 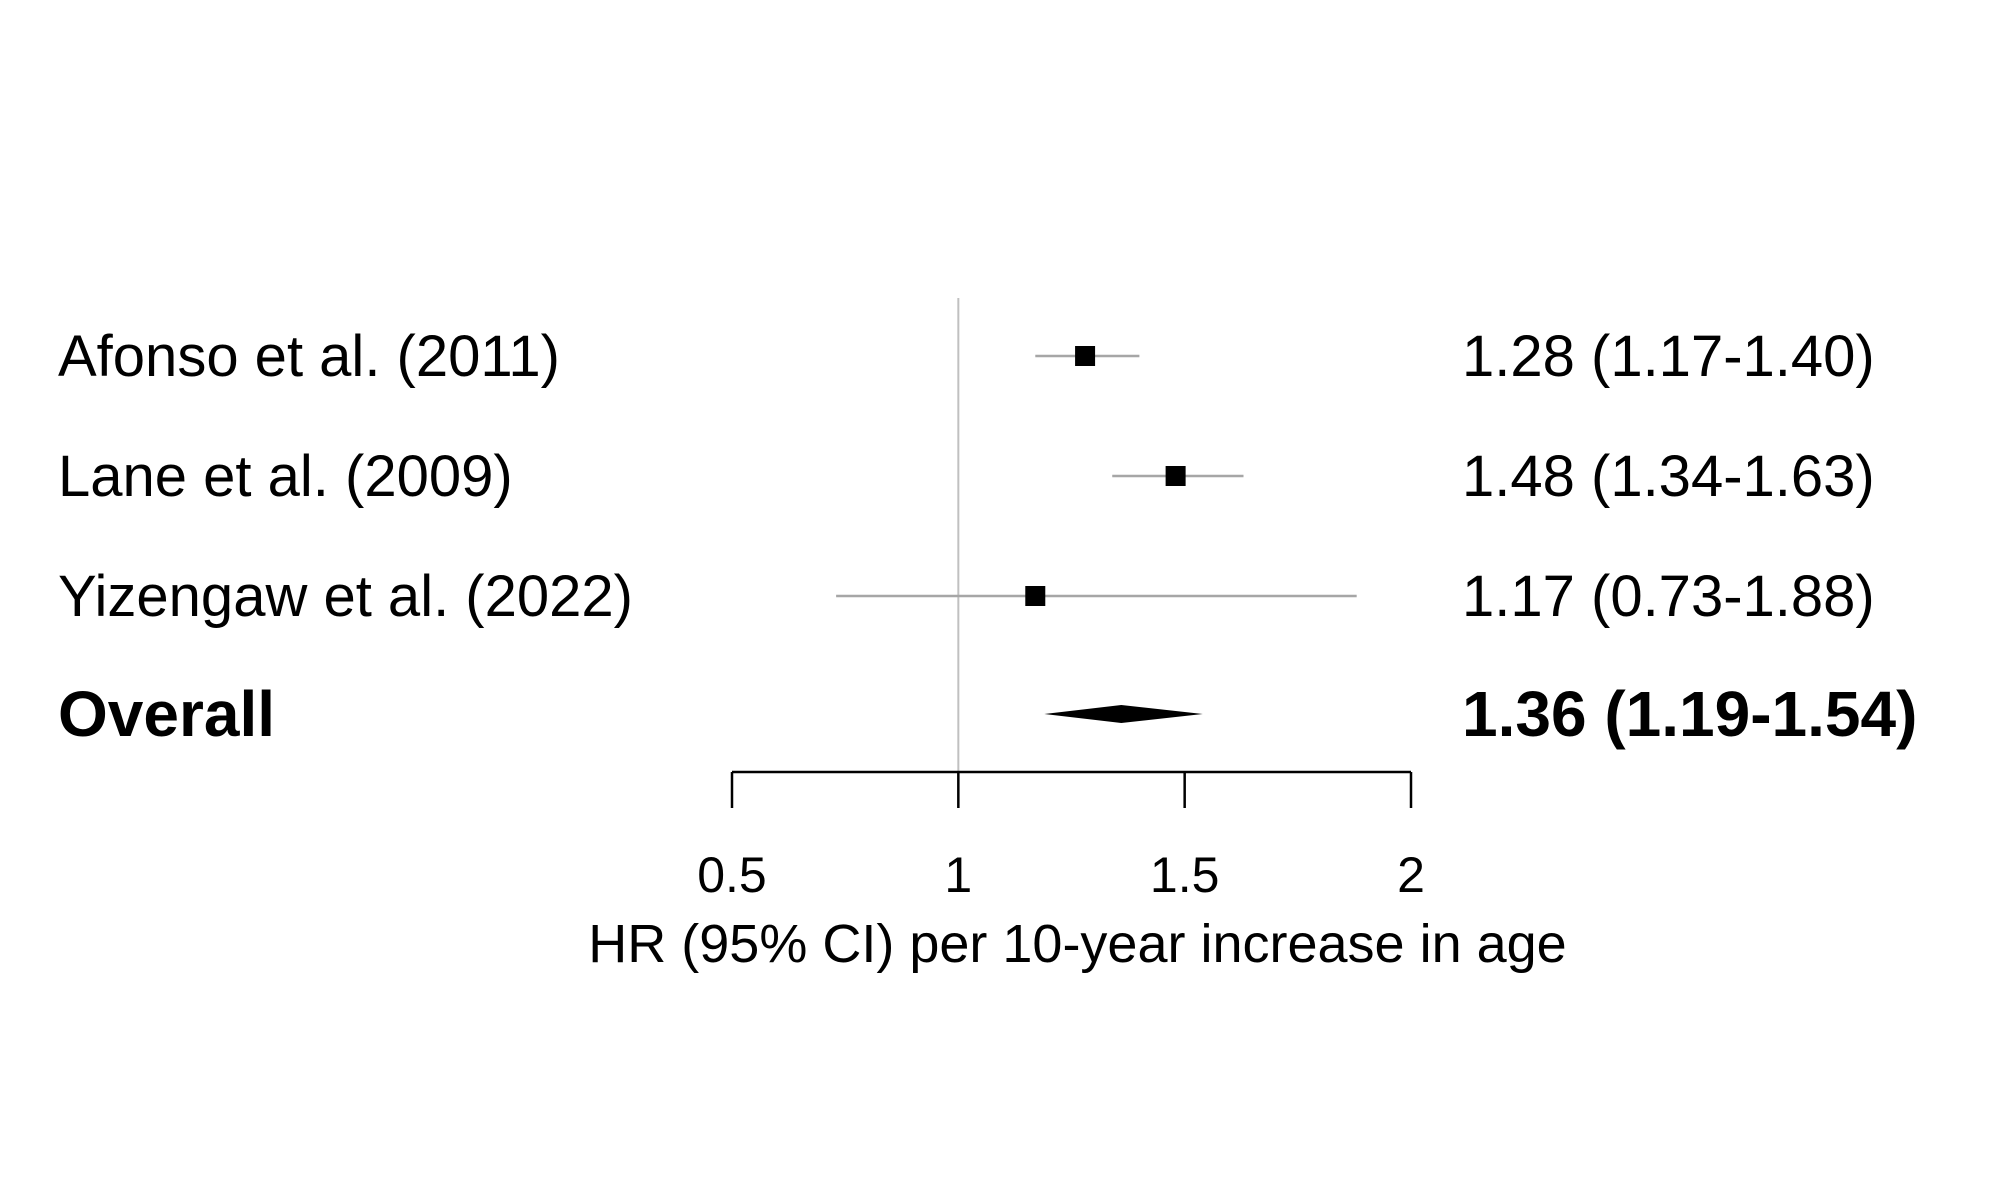 What do you see at coordinates (166, 714) in the screenshot?
I see `overall-label: Overall` at bounding box center [166, 714].